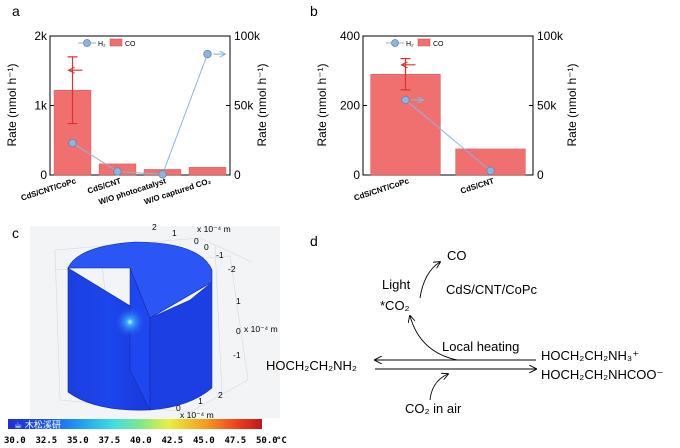 The image size is (680, 448). What do you see at coordinates (141, 441) in the screenshot?
I see `colorbar-label-4: 40.0` at bounding box center [141, 441].